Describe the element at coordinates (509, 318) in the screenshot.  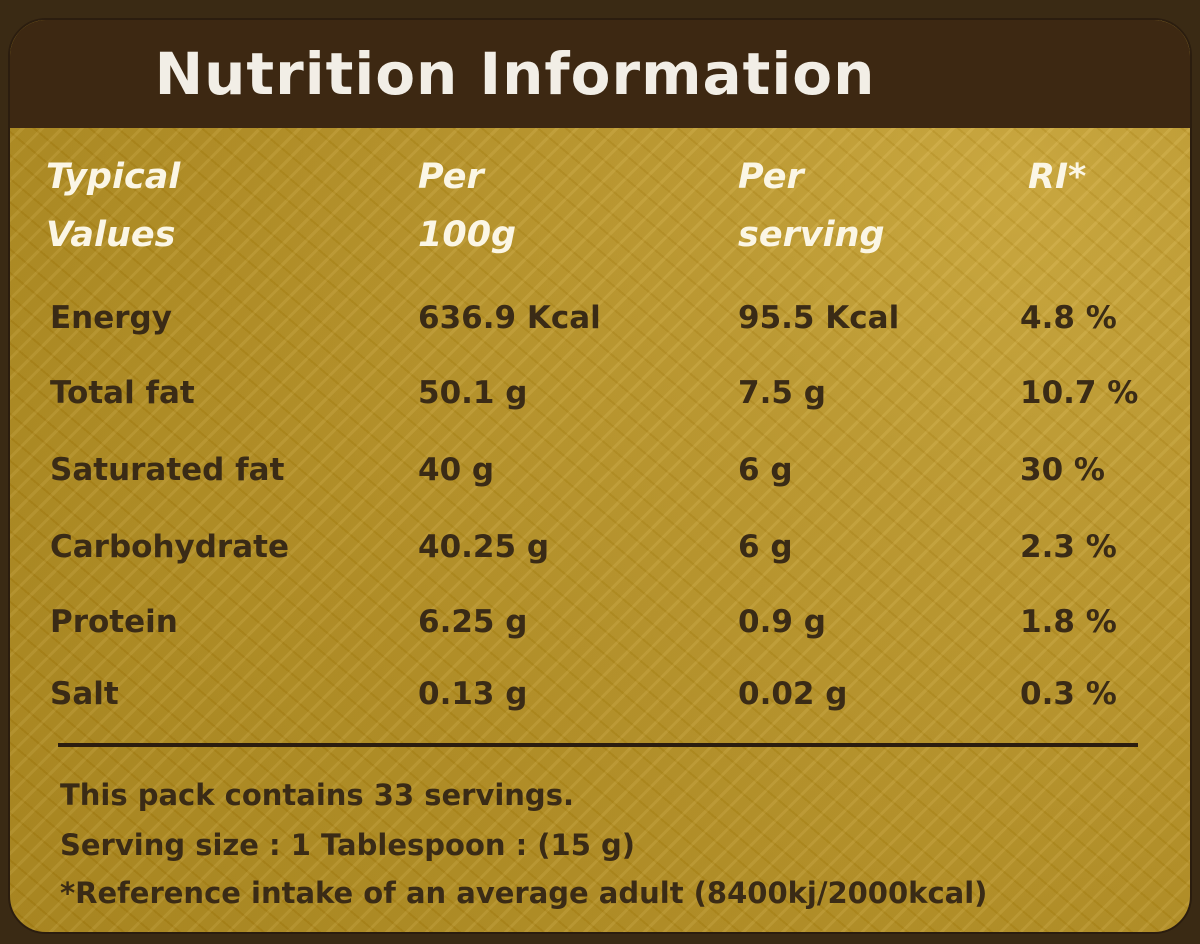
I see `value-per-100g-energy: 636.9 Kcal` at that location.